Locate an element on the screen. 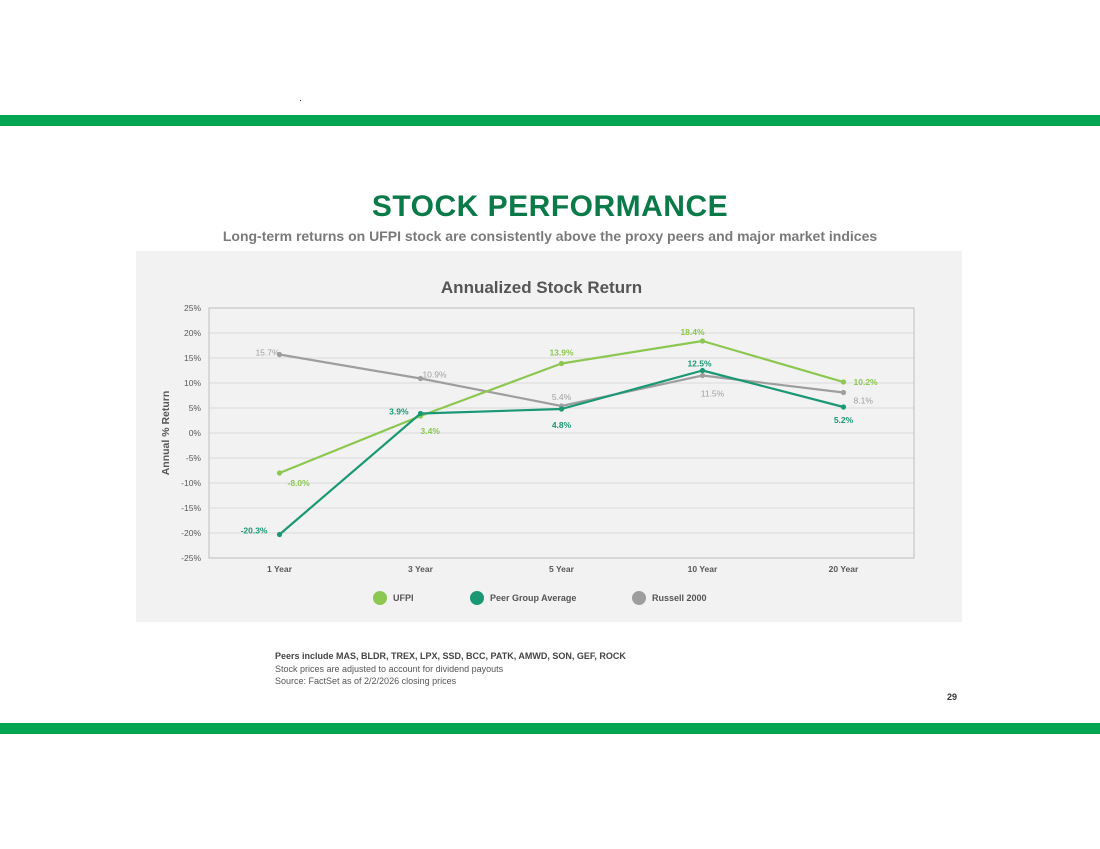 Image resolution: width=1100 pixels, height=849 pixels. data-label: 18.4% is located at coordinates (692, 332).